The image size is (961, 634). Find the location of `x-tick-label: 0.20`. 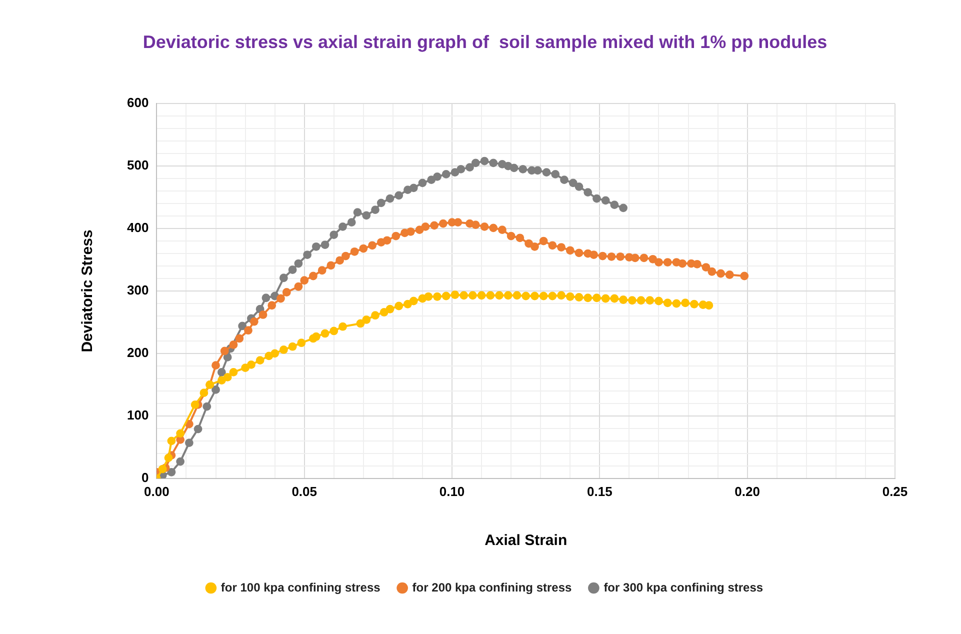

x-tick-label: 0.20 is located at coordinates (747, 491).